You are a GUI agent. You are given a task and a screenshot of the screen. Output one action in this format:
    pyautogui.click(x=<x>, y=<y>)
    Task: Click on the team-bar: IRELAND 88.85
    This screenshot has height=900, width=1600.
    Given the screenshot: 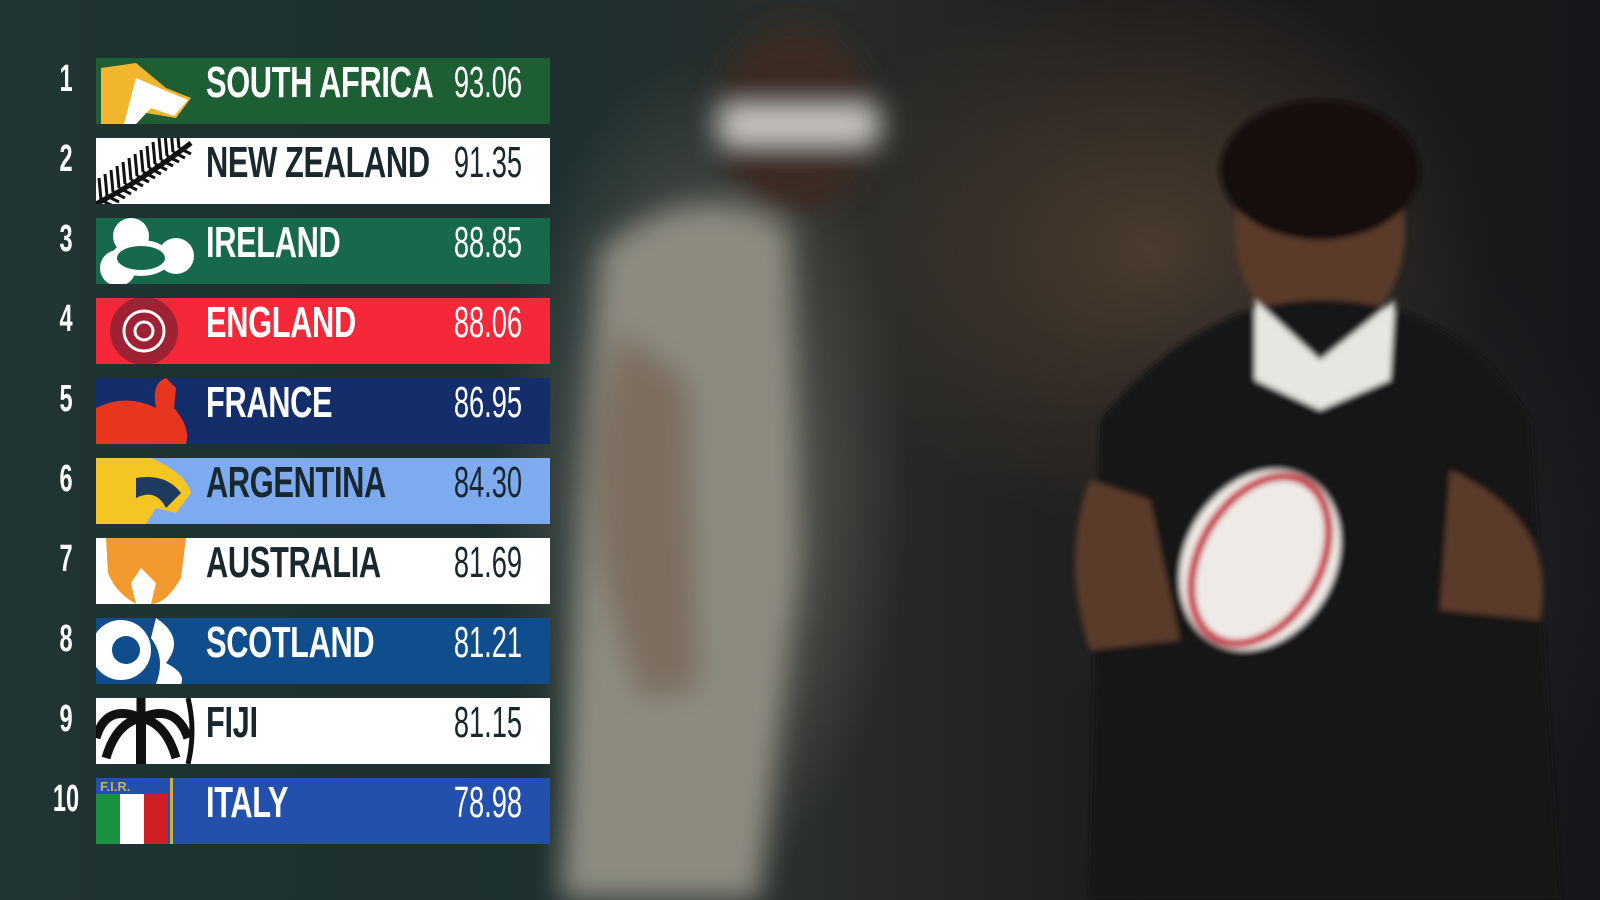 What is the action you would take?
    pyautogui.click(x=323, y=251)
    